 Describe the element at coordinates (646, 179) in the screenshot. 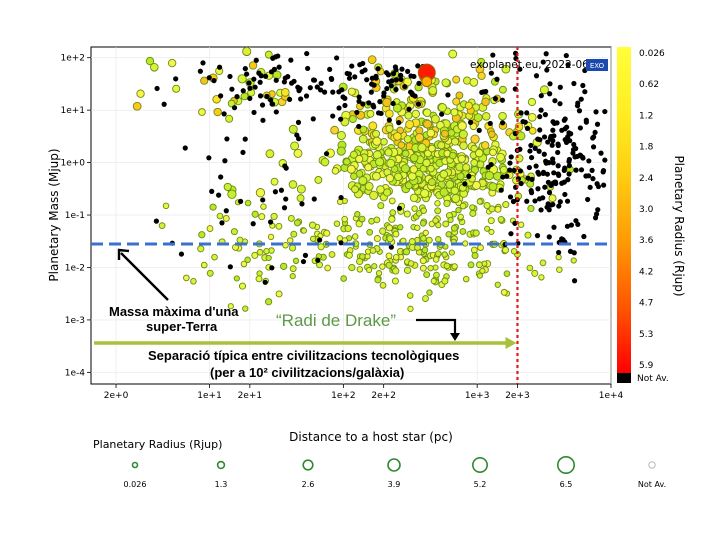

I see `colorbar-tick-label: 2.4` at that location.